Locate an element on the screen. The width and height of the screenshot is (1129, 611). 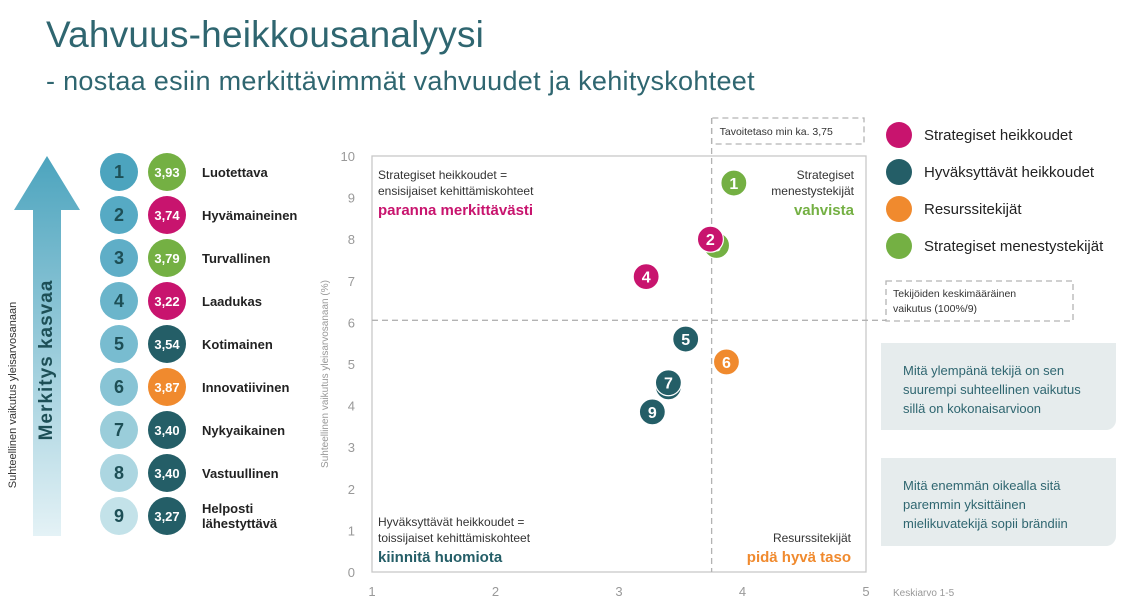
legend-item: Resurssitekijät is located at coordinates (1006, 209).